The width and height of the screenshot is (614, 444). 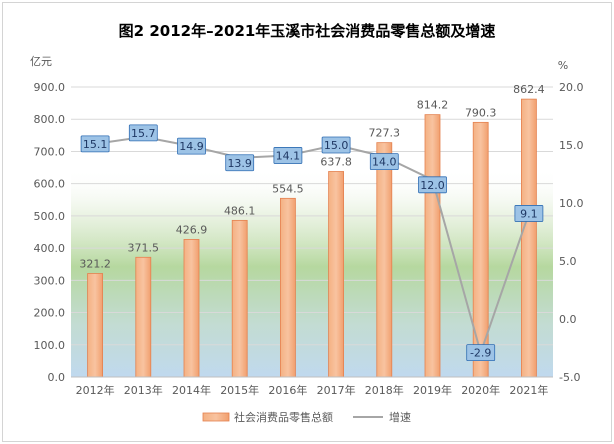 What do you see at coordinates (50, 151) in the screenshot?
I see `y-tick-label: 700.0` at bounding box center [50, 151].